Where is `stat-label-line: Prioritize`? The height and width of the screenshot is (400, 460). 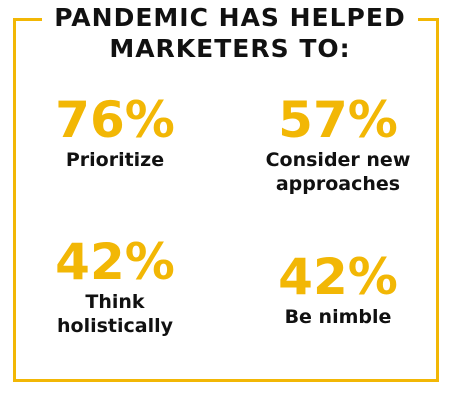
stat-label-line: Prioritize is located at coordinates (115, 160).